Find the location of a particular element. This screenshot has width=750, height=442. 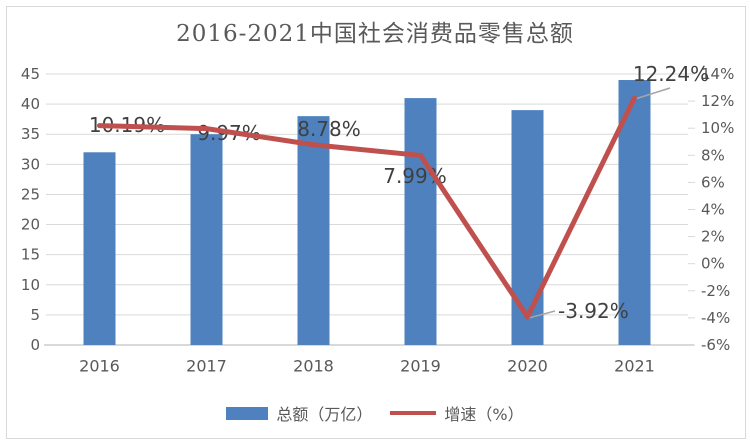

x-axis-tick-label: 2018 is located at coordinates (313, 366).